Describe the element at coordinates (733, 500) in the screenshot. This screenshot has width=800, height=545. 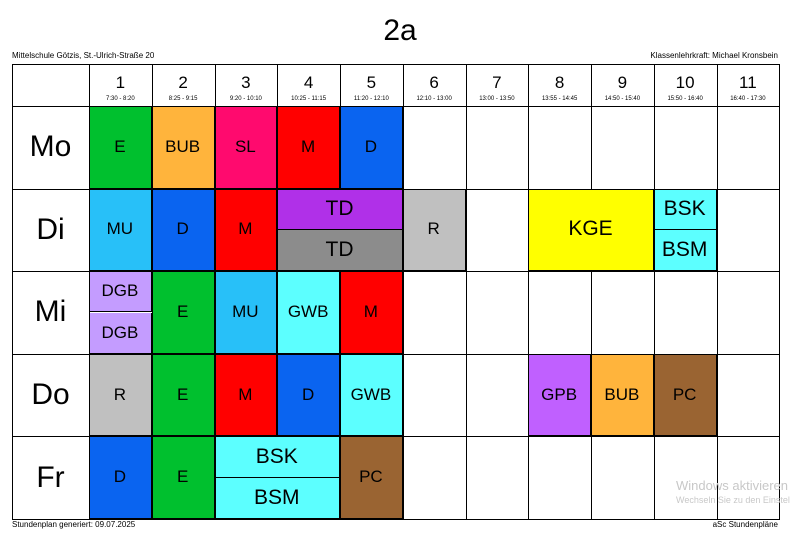
I see `watermark-line-2: Wechseln Sie zu den Einstel` at that location.